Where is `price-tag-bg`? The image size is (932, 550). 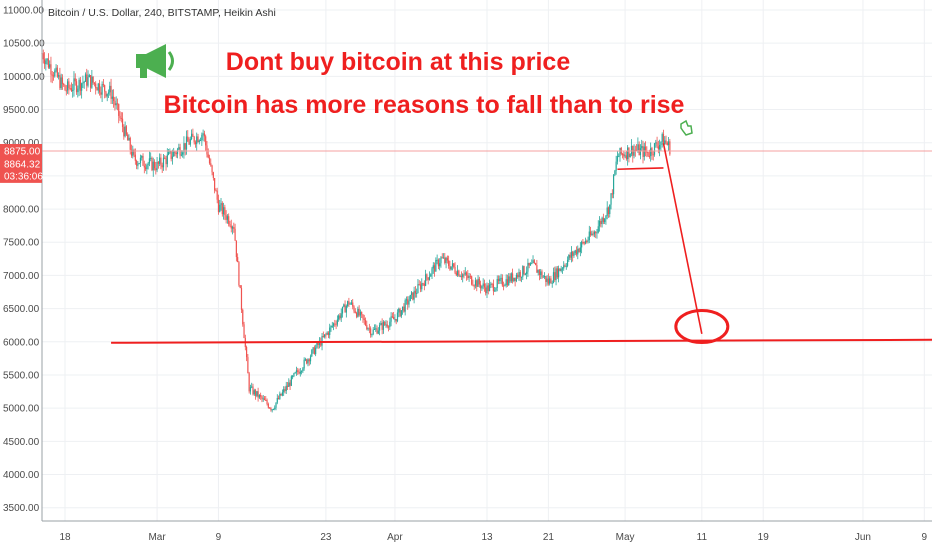 price-tag-bg is located at coordinates (21, 175).